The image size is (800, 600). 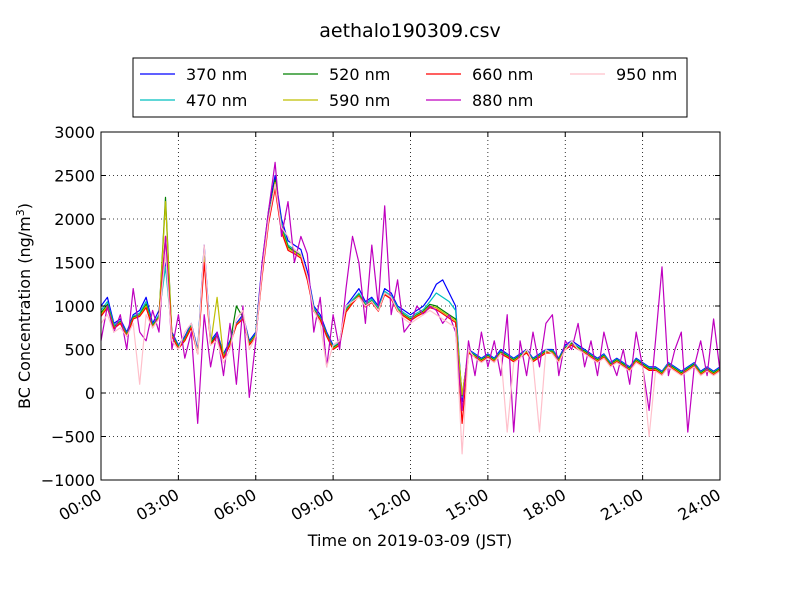 I want to click on y-tick-label: 0, so click(x=90, y=393).